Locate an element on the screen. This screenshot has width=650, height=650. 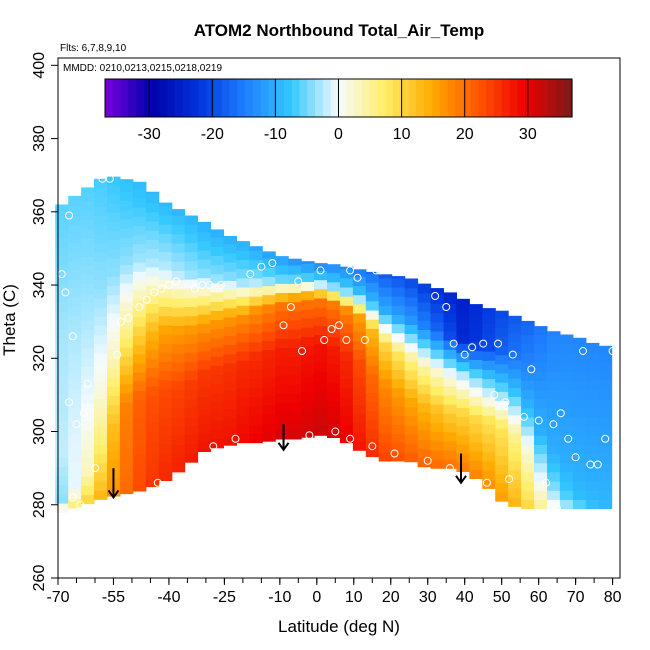
y-tick-label: 340 is located at coordinates (39, 285).